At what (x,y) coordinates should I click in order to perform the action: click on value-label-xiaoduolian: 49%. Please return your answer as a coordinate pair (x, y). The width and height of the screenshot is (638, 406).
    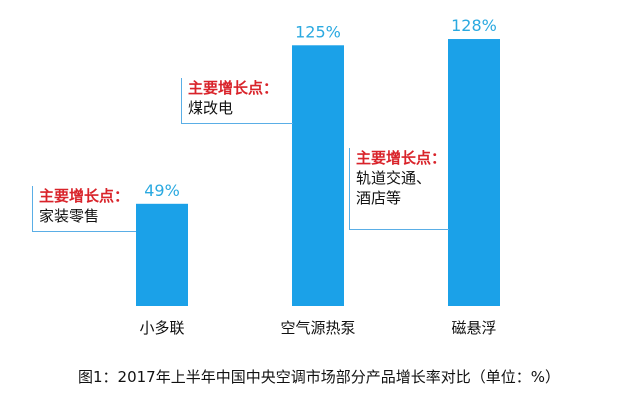
    Looking at the image, I should click on (162, 190).